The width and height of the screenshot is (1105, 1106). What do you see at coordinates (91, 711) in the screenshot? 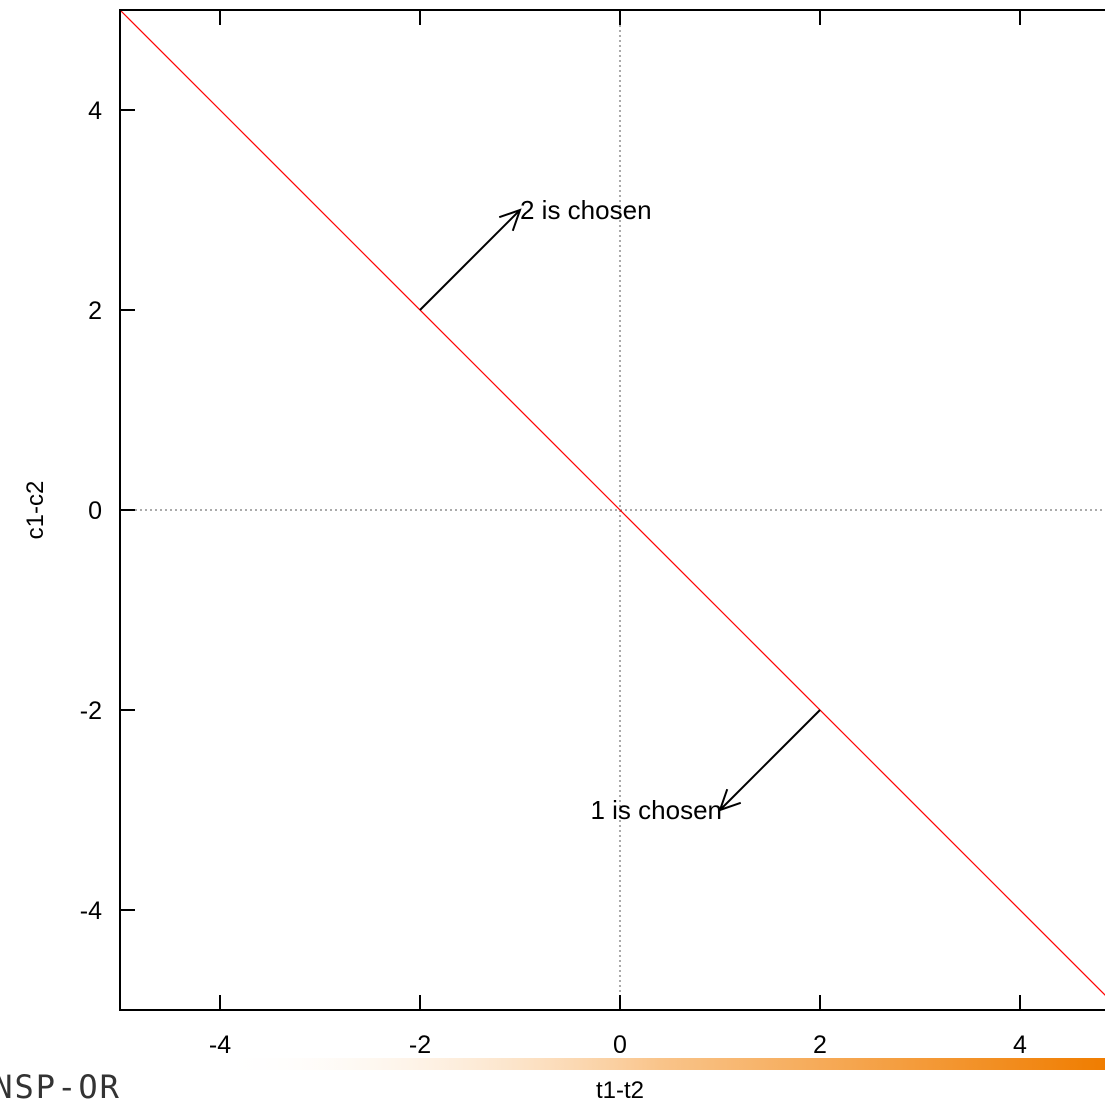
I see `y-tick-label: -2` at bounding box center [91, 711].